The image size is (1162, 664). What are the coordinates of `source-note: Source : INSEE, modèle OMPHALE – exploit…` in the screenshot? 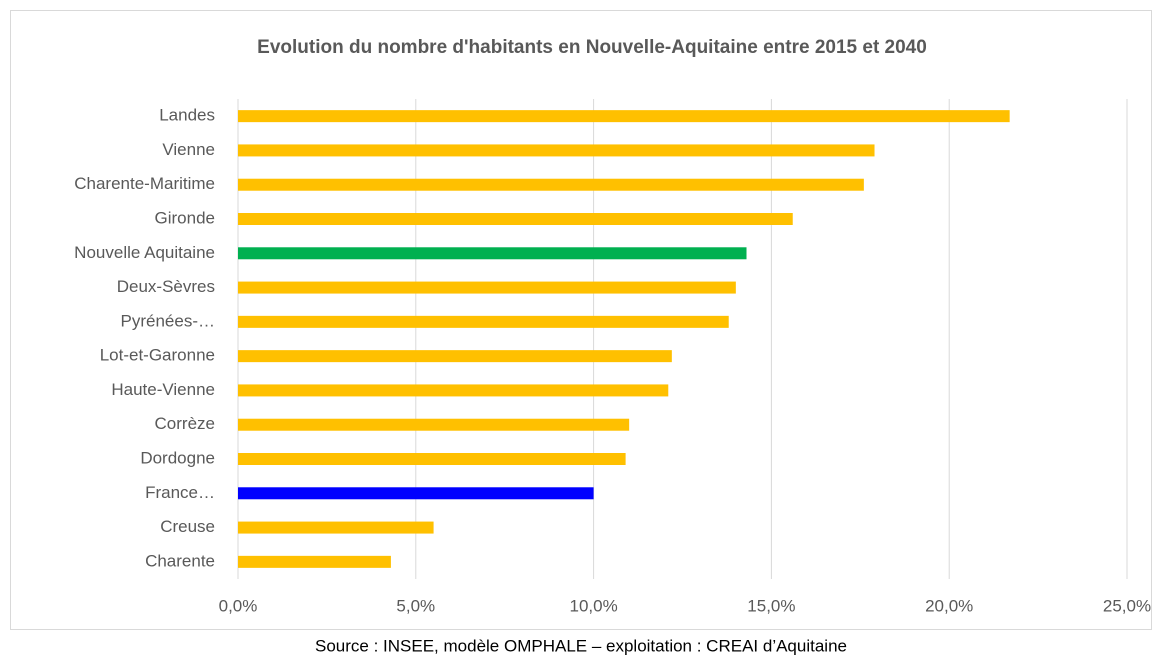 It's located at (581, 645).